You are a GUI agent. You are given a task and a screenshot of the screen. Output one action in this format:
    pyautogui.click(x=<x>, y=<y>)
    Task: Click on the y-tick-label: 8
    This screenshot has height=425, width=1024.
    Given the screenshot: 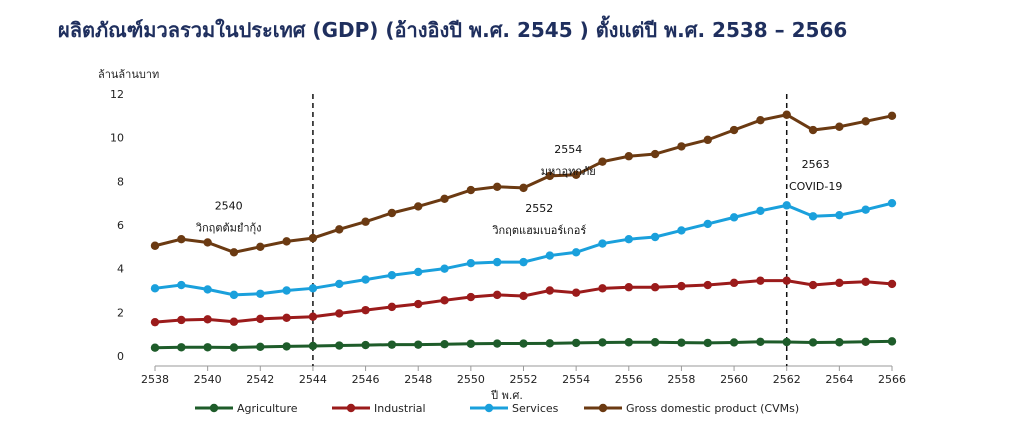 What is the action you would take?
    pyautogui.click(x=120, y=181)
    